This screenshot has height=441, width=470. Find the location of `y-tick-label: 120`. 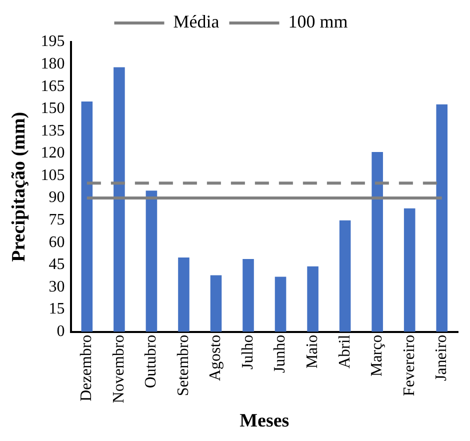

y-tick-label: 120 is located at coordinates (52, 153).